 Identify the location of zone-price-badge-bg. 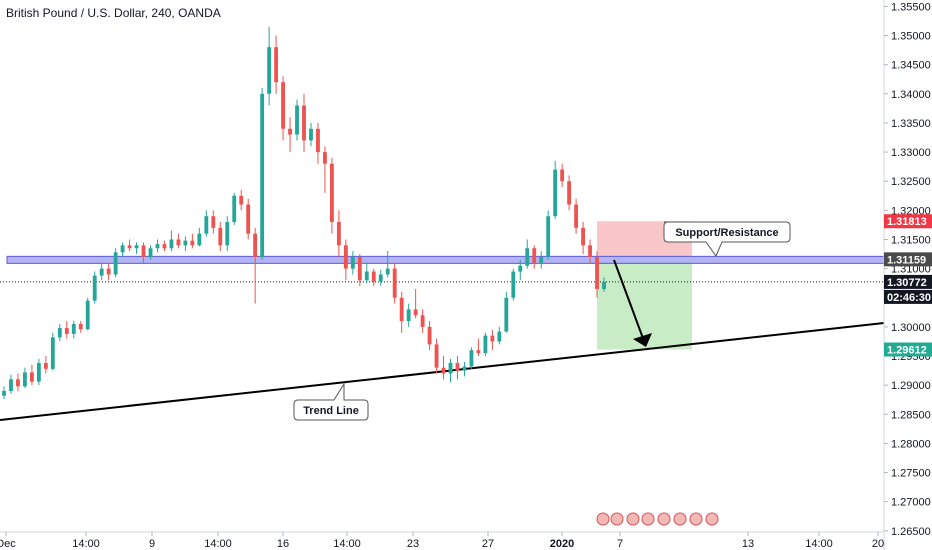
(908, 259).